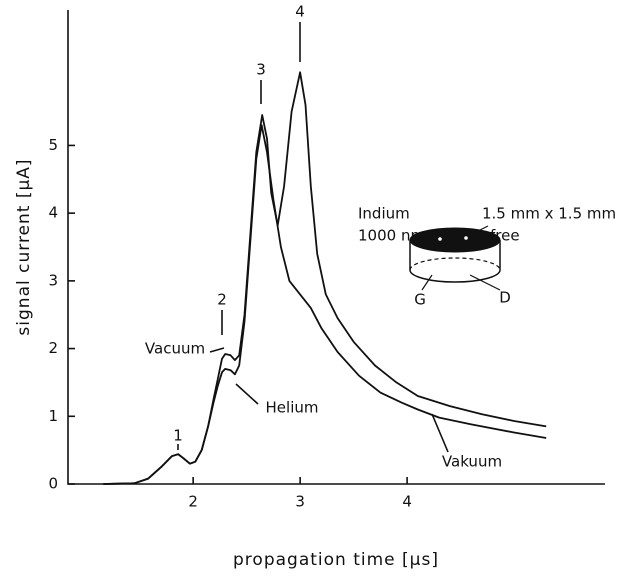  Describe the element at coordinates (391, 236) in the screenshot. I see `inset-label: 1000 nm` at that location.